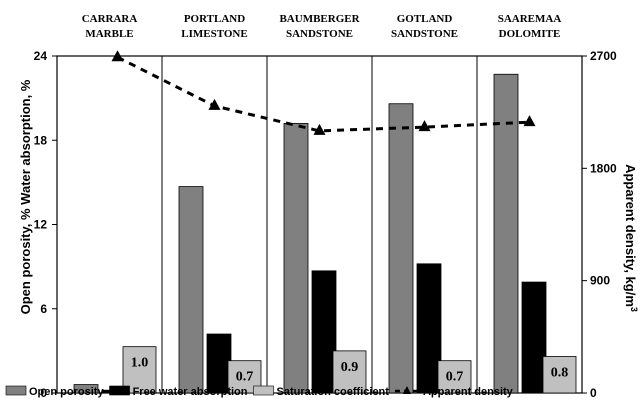  What do you see at coordinates (600, 281) in the screenshot?
I see `right-tick-label: 900` at bounding box center [600, 281].